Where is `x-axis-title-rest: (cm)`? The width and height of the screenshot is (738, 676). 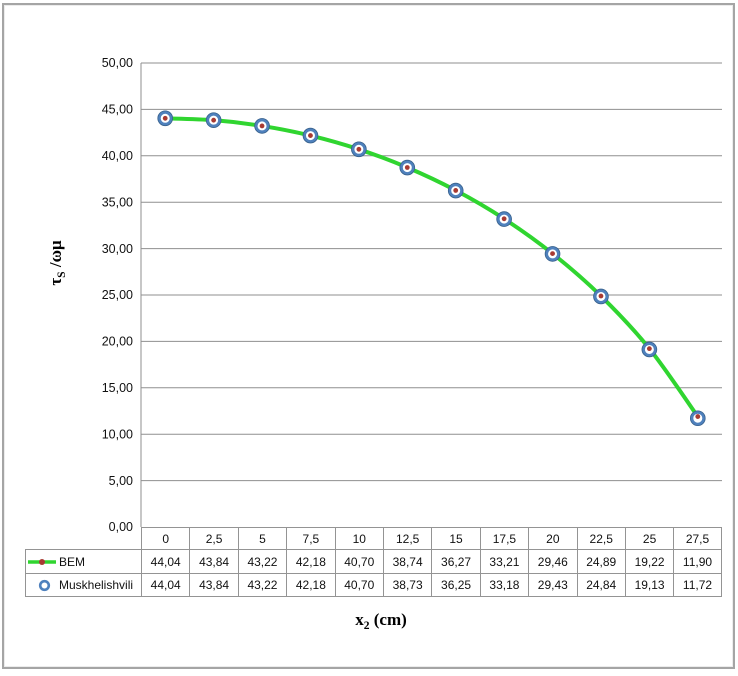
x-axis-title-rest: (cm) is located at coordinates (388, 619).